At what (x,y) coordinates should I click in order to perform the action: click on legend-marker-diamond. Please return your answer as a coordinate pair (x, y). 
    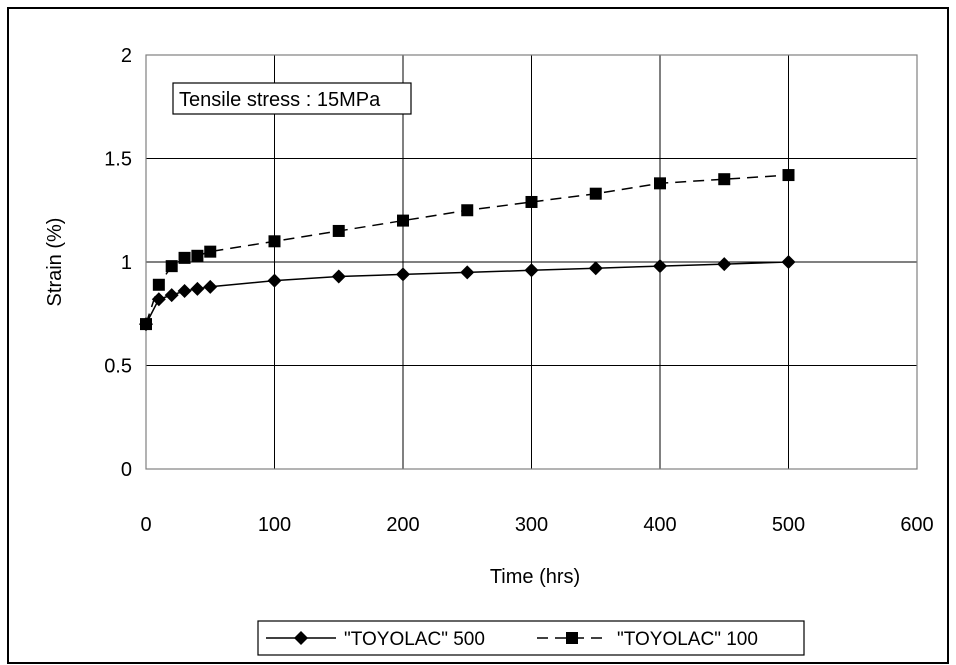
    Looking at the image, I should click on (301, 638).